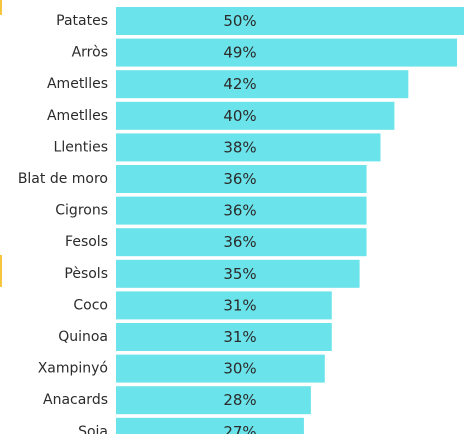 The image size is (464, 434). I want to click on value-label-4: 38%, so click(239, 147).